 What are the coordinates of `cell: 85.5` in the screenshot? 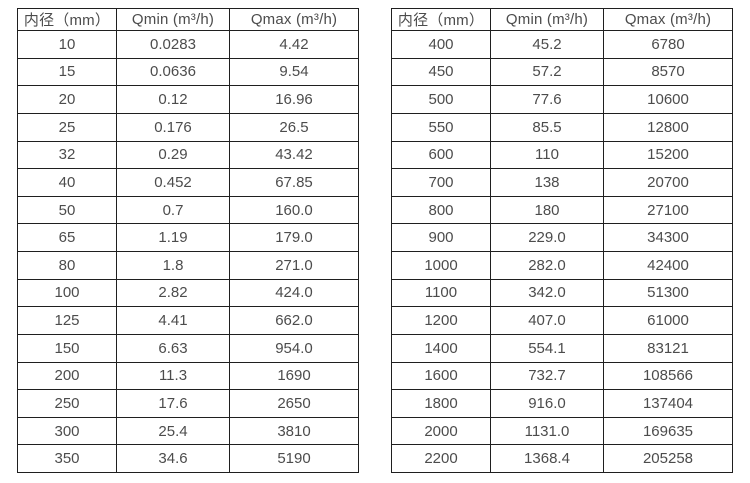 It's located at (547, 127).